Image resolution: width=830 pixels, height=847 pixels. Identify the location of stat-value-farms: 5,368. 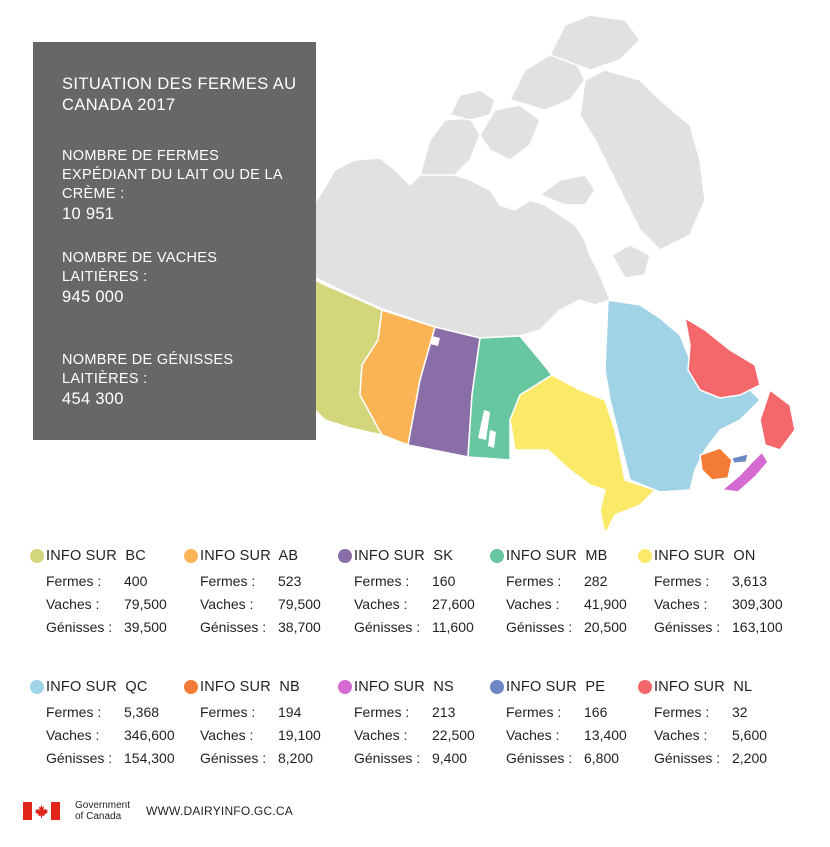
(142, 712).